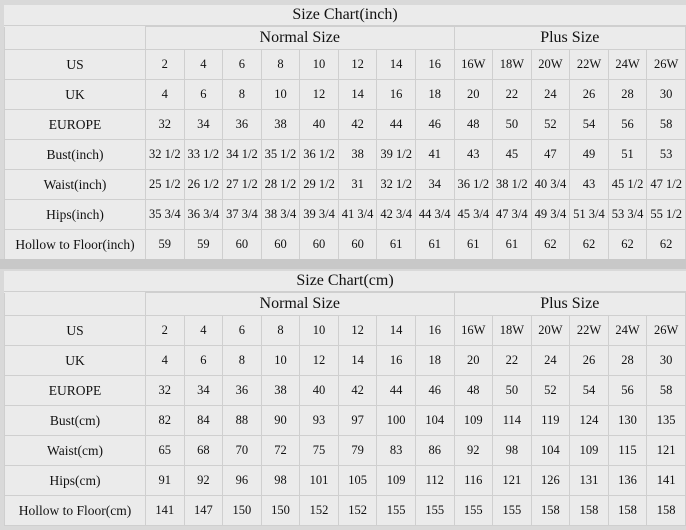 Image resolution: width=686 pixels, height=530 pixels. What do you see at coordinates (357, 124) in the screenshot?
I see `table-cell: 42` at bounding box center [357, 124].